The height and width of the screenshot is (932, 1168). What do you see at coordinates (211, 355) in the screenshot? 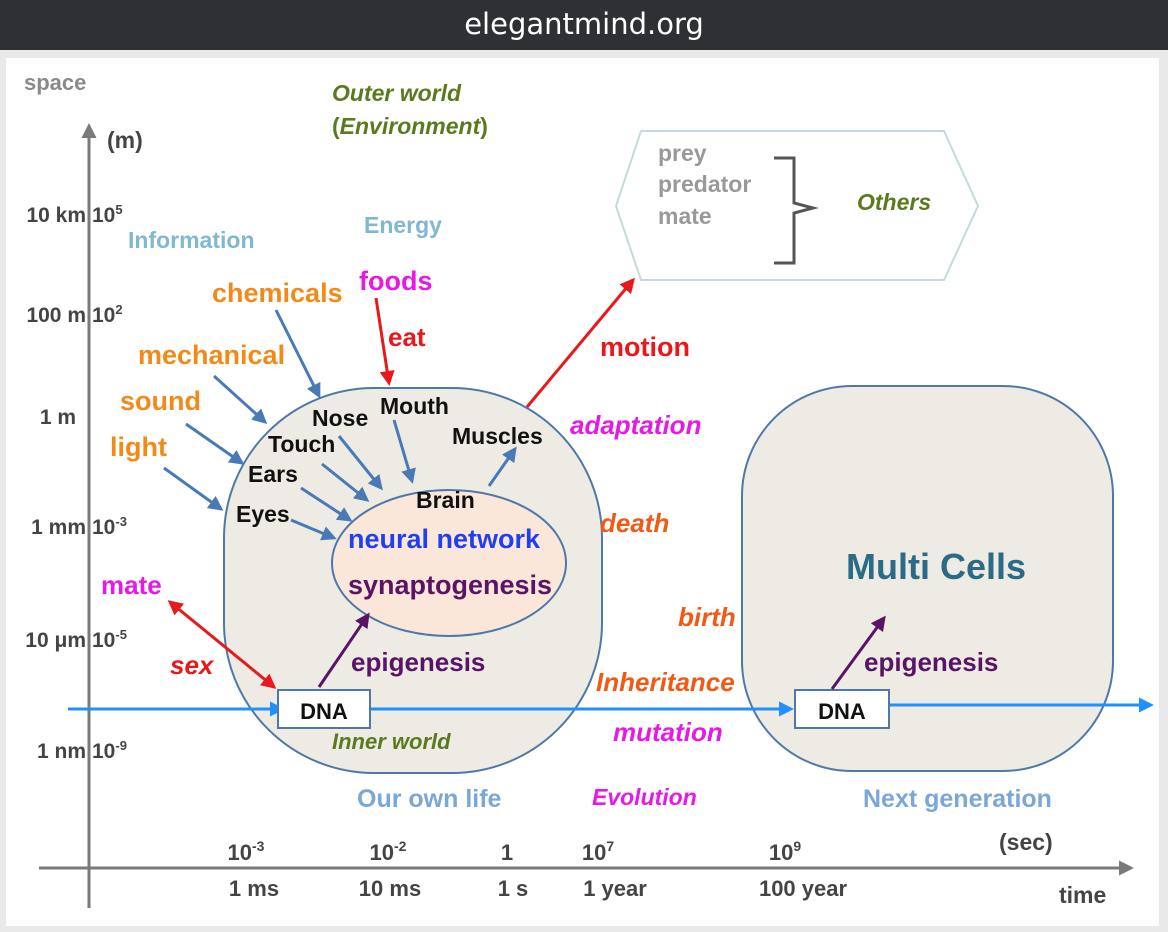
I see `mechanical-label: mechanical` at bounding box center [211, 355].